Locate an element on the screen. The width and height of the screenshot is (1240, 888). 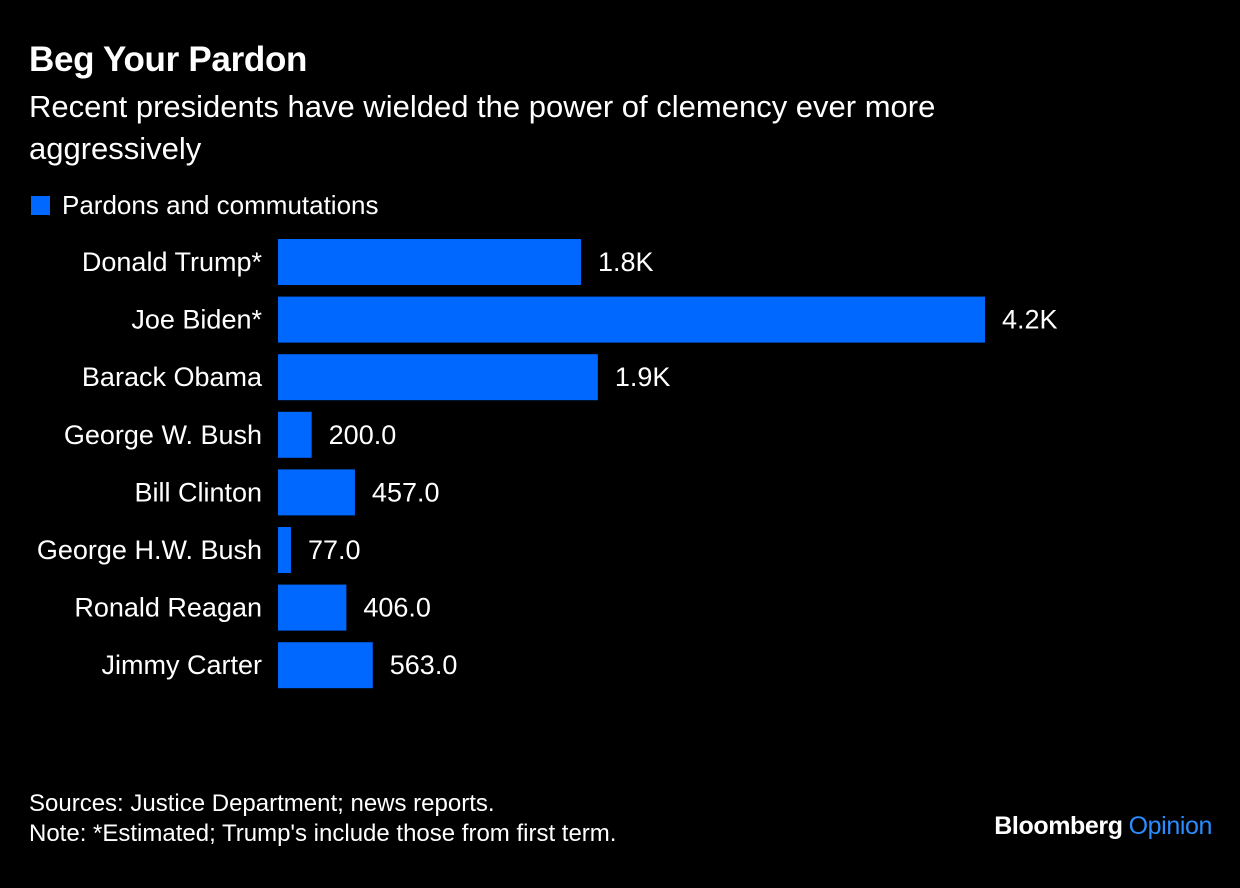
legend-swatch is located at coordinates (40, 205).